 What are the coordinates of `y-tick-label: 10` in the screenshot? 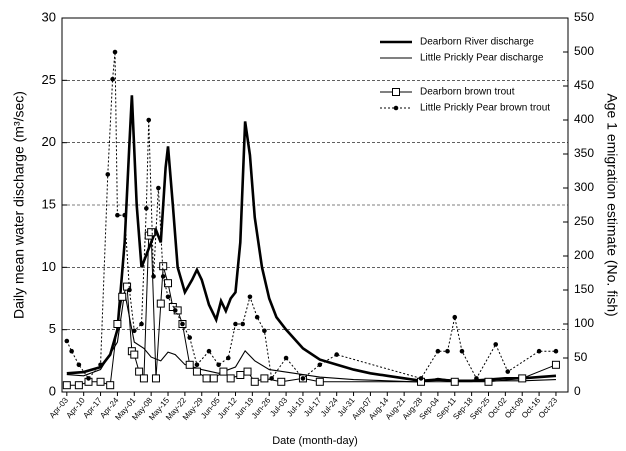 It's located at (49, 266).